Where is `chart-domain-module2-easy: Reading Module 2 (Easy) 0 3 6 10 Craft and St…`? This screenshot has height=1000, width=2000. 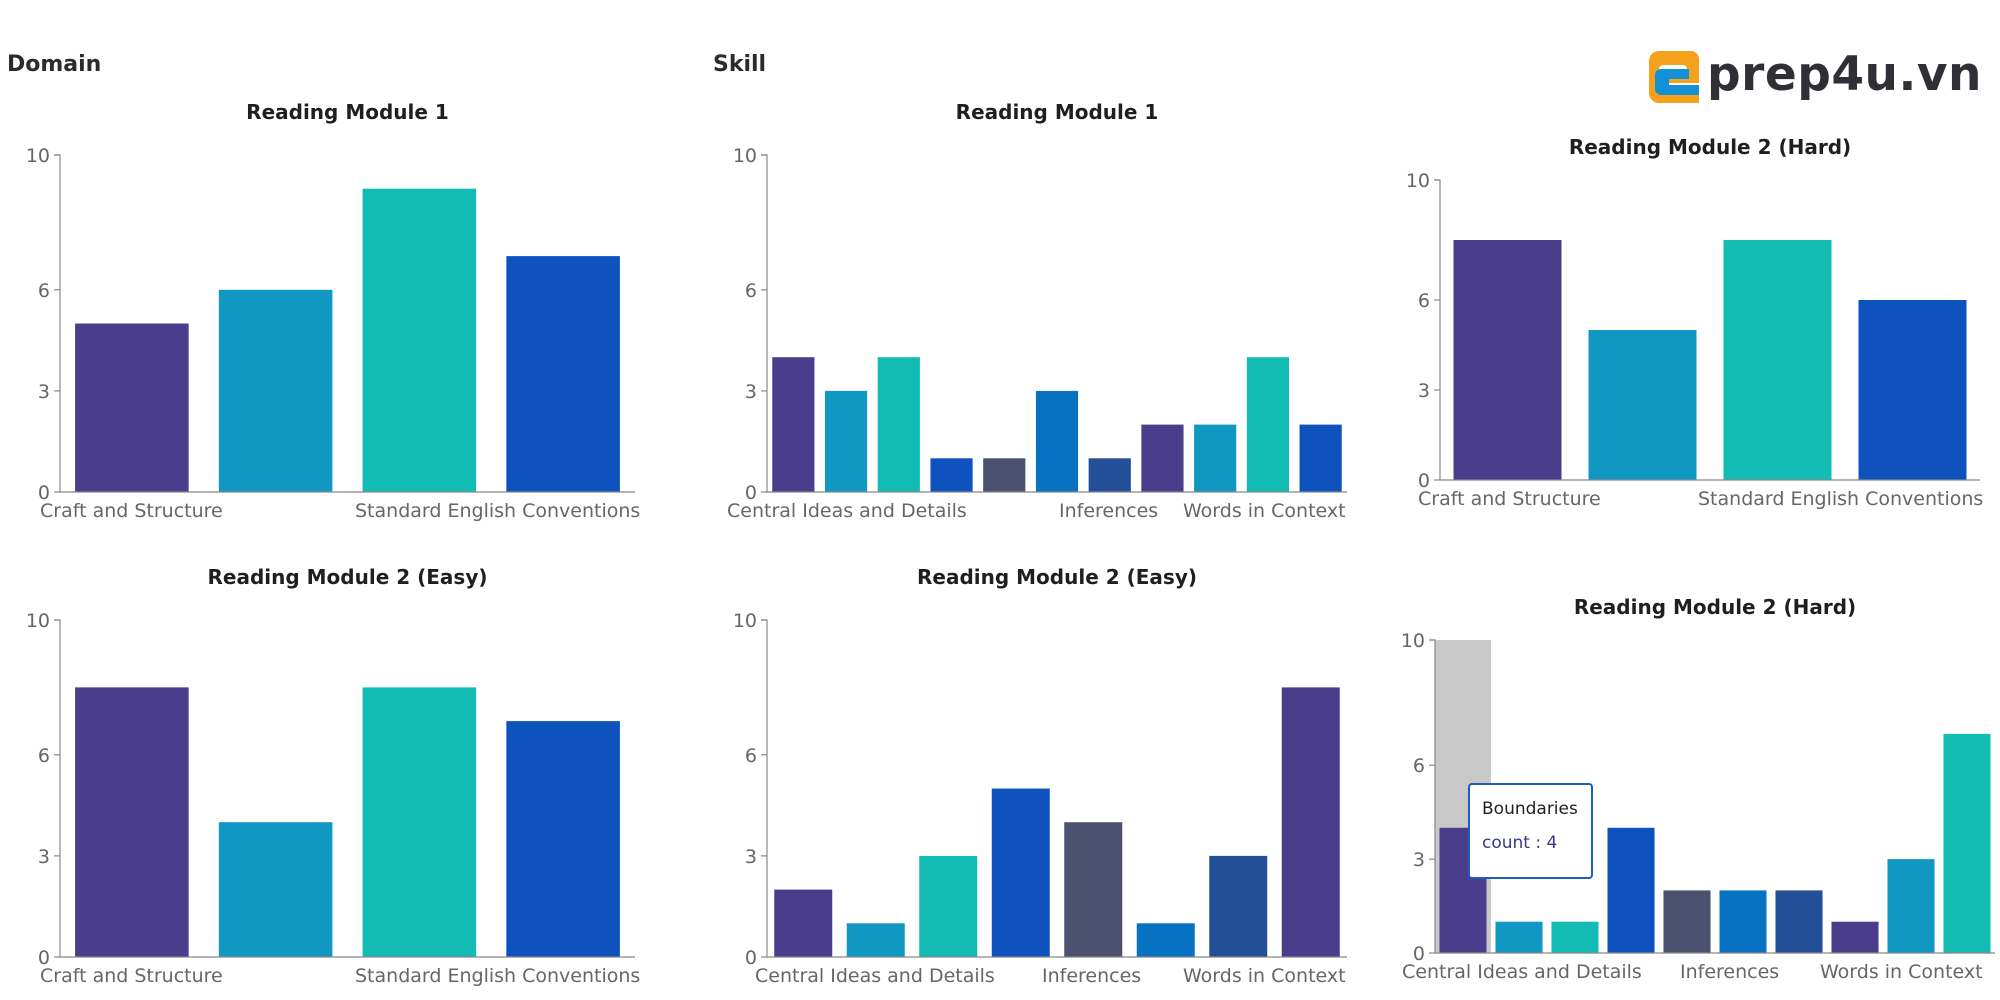
chart-domain-module2-easy: Reading Module 2 (Easy) 0 3 6 10 Craft and St… is located at coordinates (330, 775).